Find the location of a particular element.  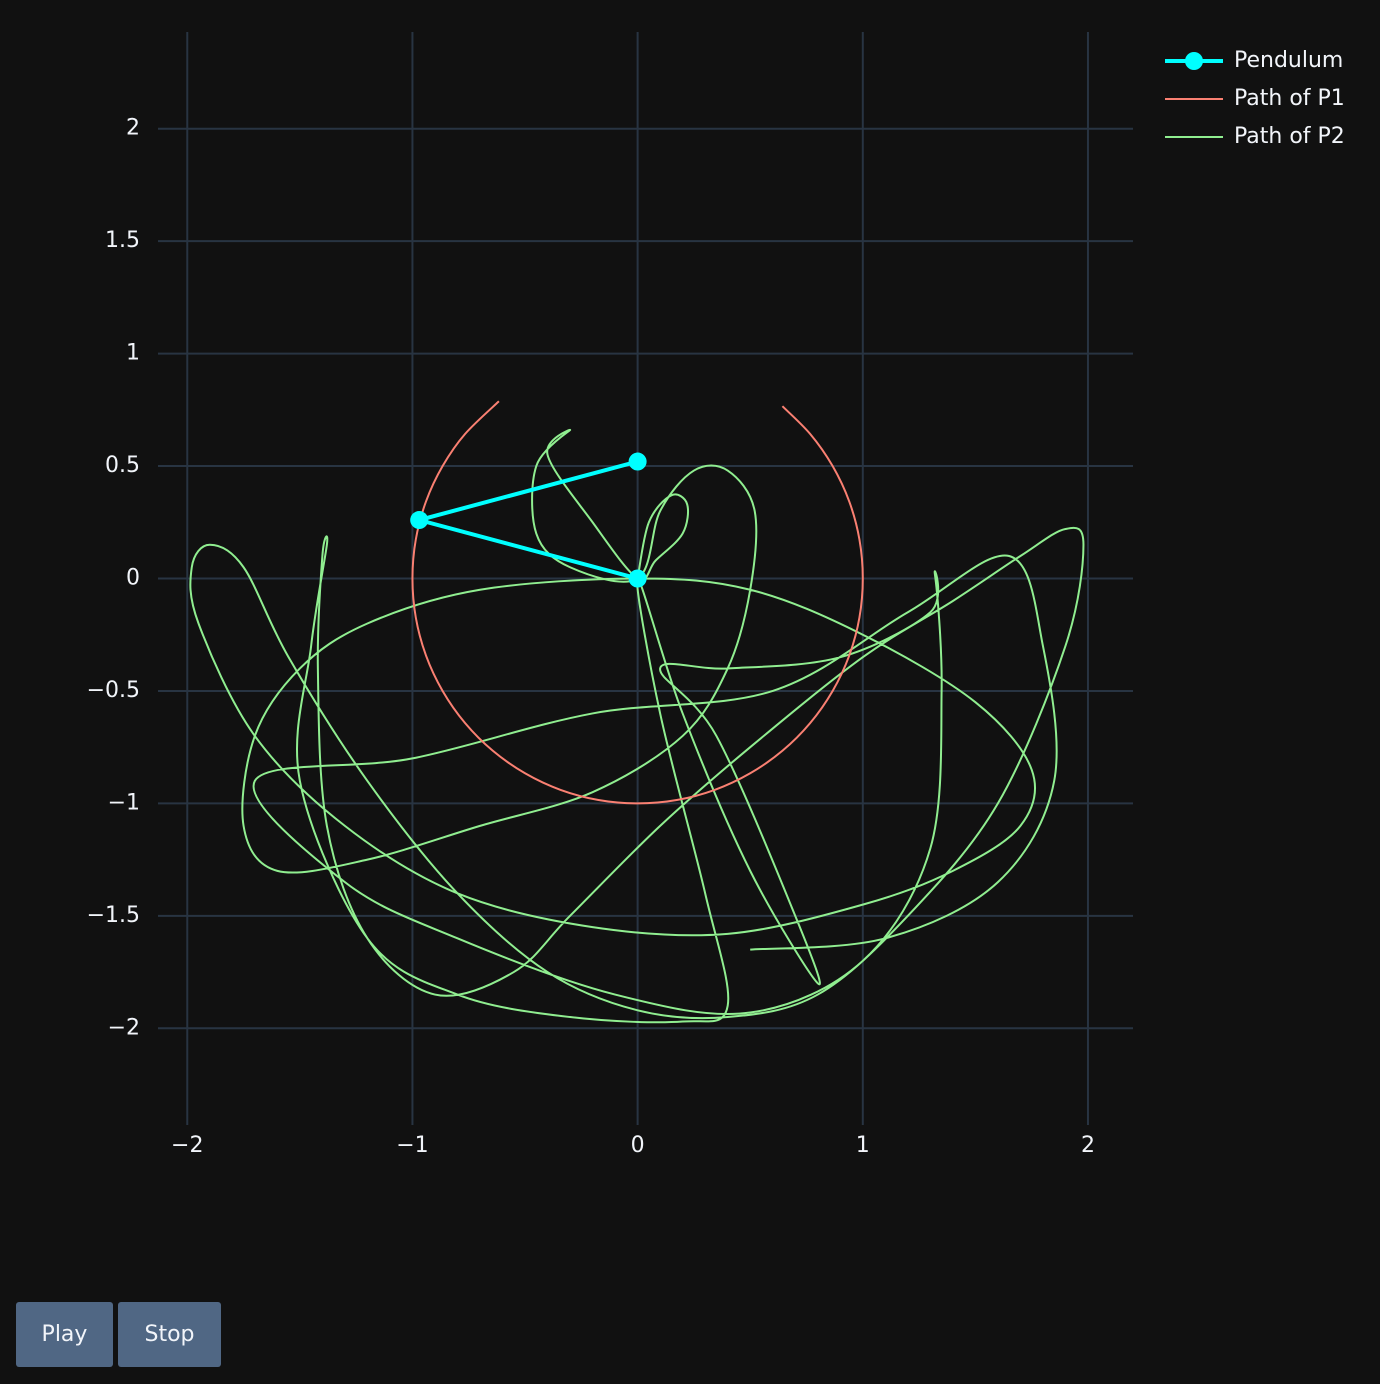

y-tick-label: 0 is located at coordinates (133, 578).